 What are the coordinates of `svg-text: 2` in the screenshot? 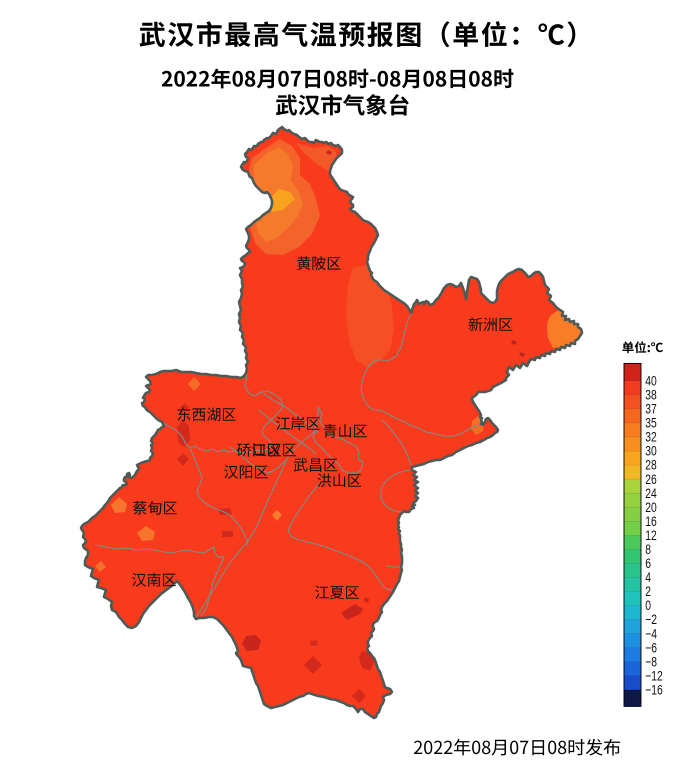 It's located at (648, 592).